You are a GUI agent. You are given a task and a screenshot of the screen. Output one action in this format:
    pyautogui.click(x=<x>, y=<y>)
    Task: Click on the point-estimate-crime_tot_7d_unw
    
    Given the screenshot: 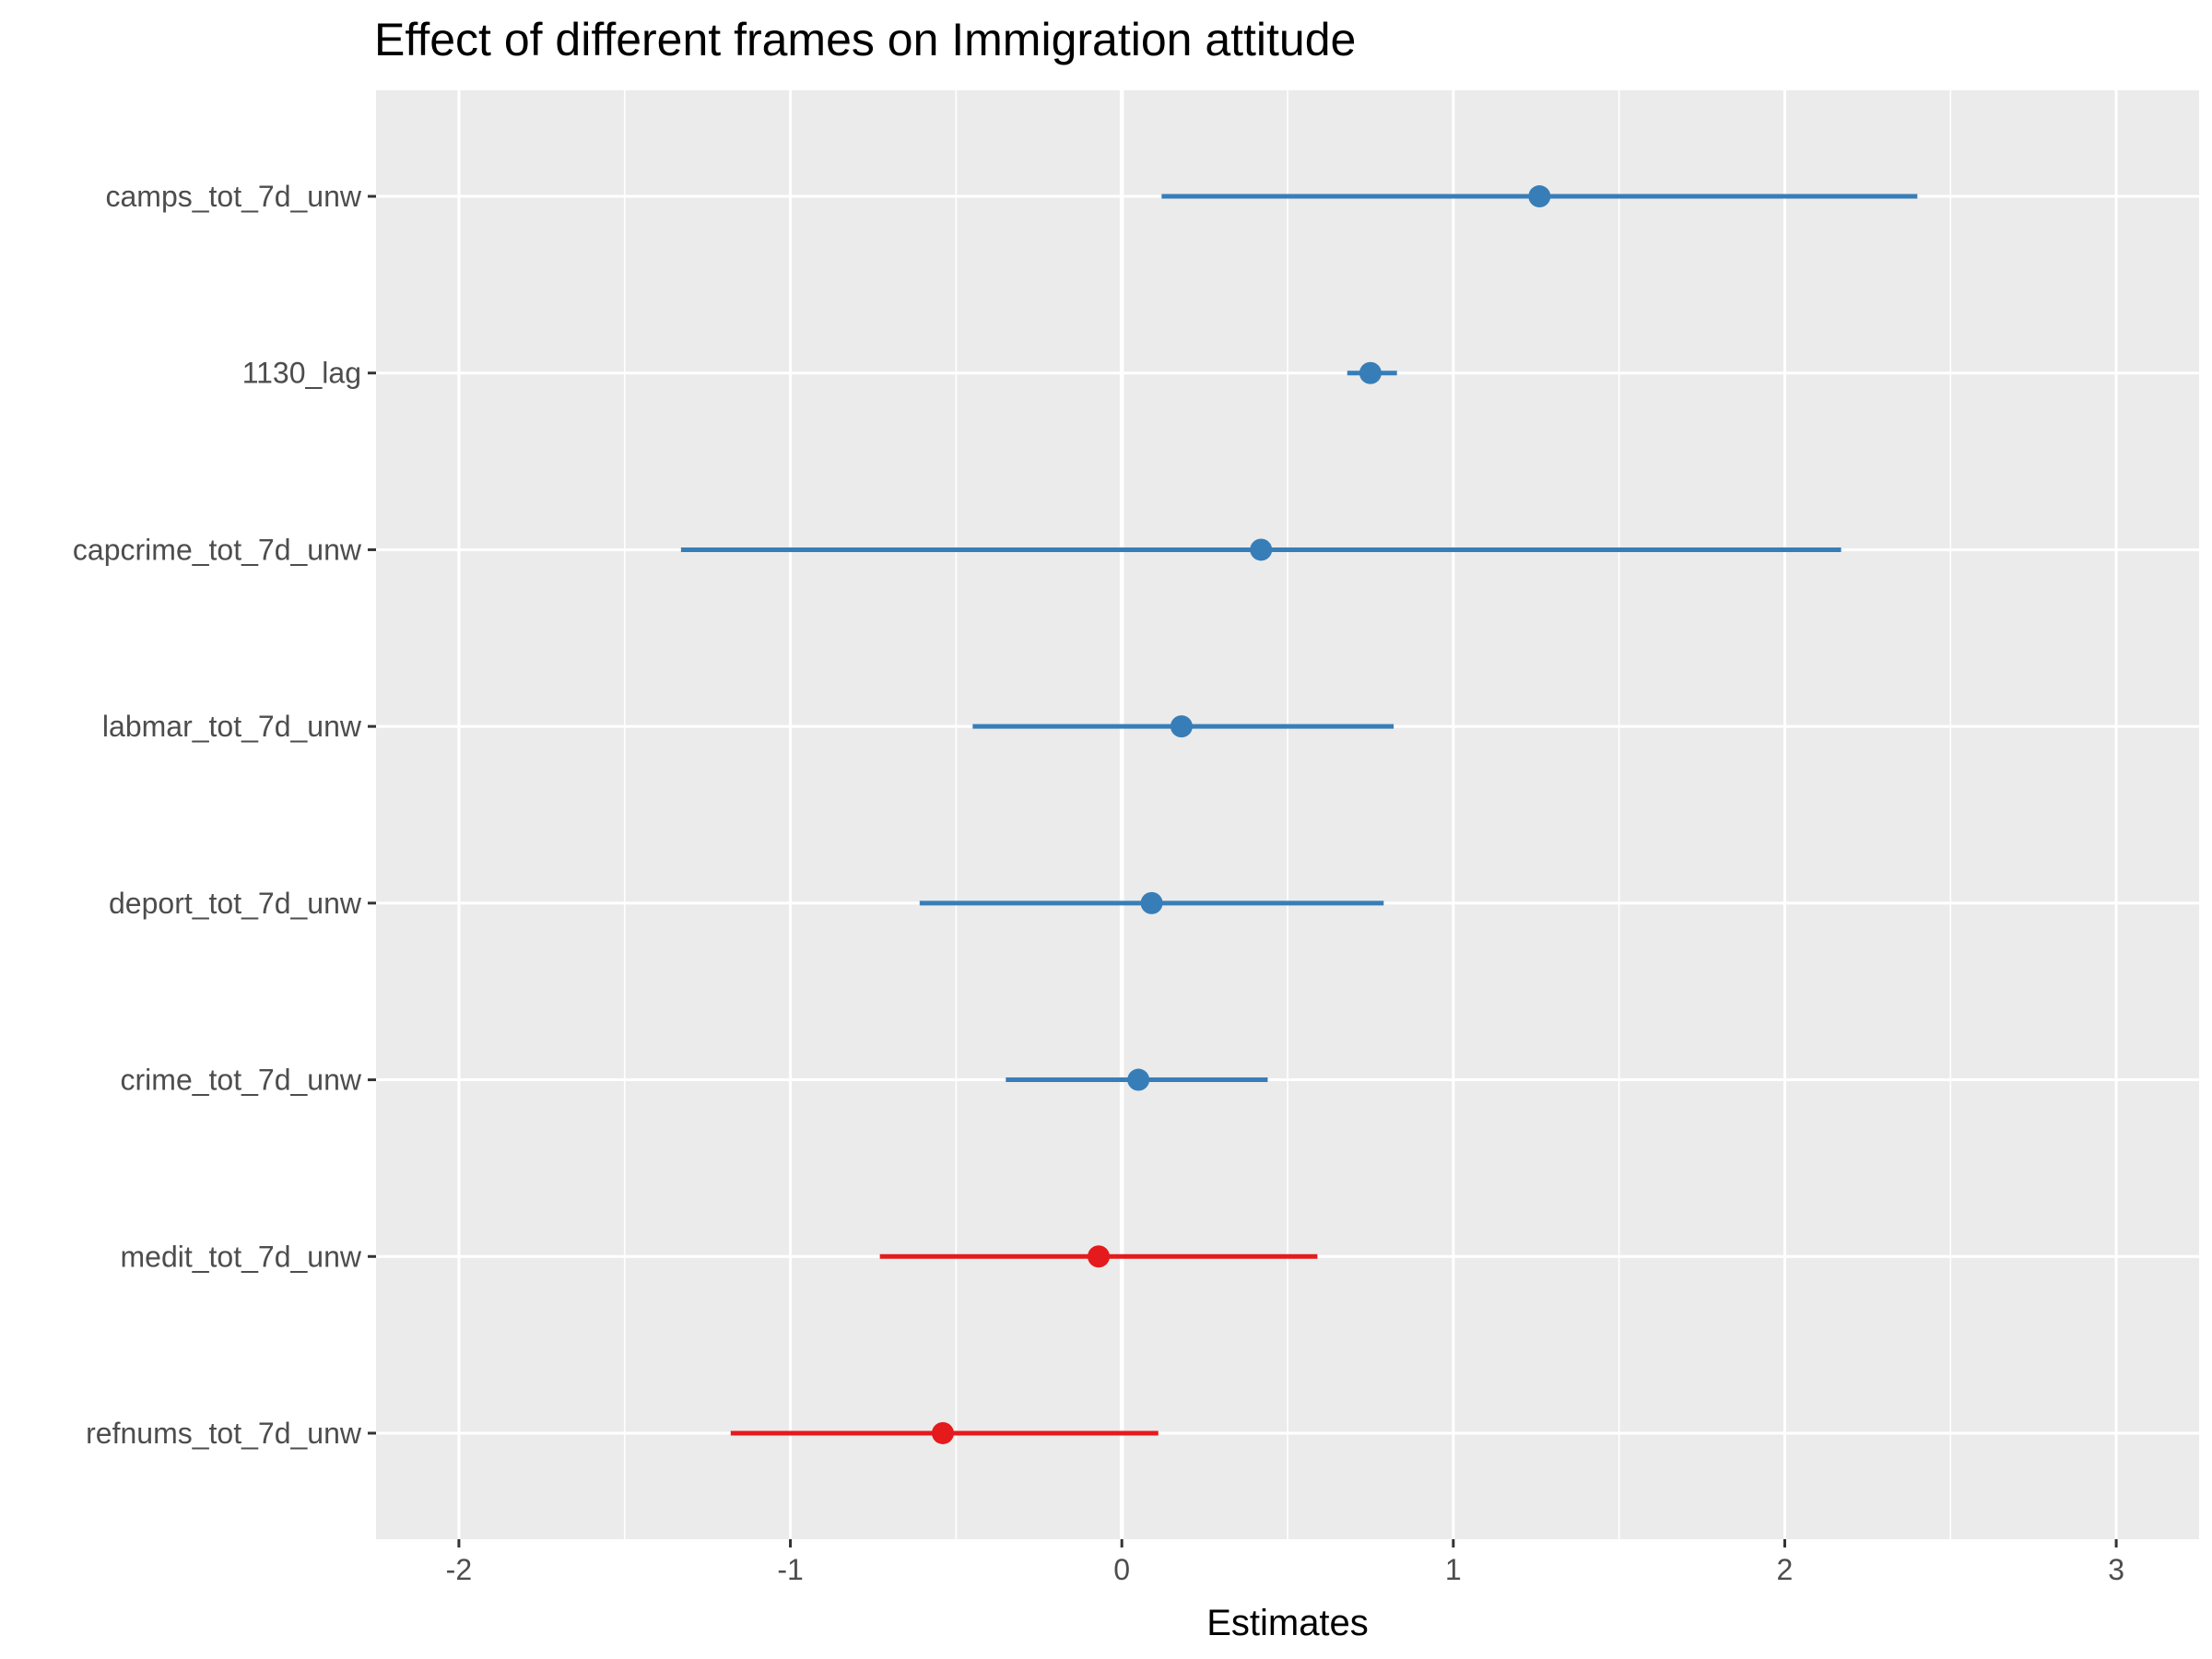 What is the action you would take?
    pyautogui.click(x=1138, y=1079)
    